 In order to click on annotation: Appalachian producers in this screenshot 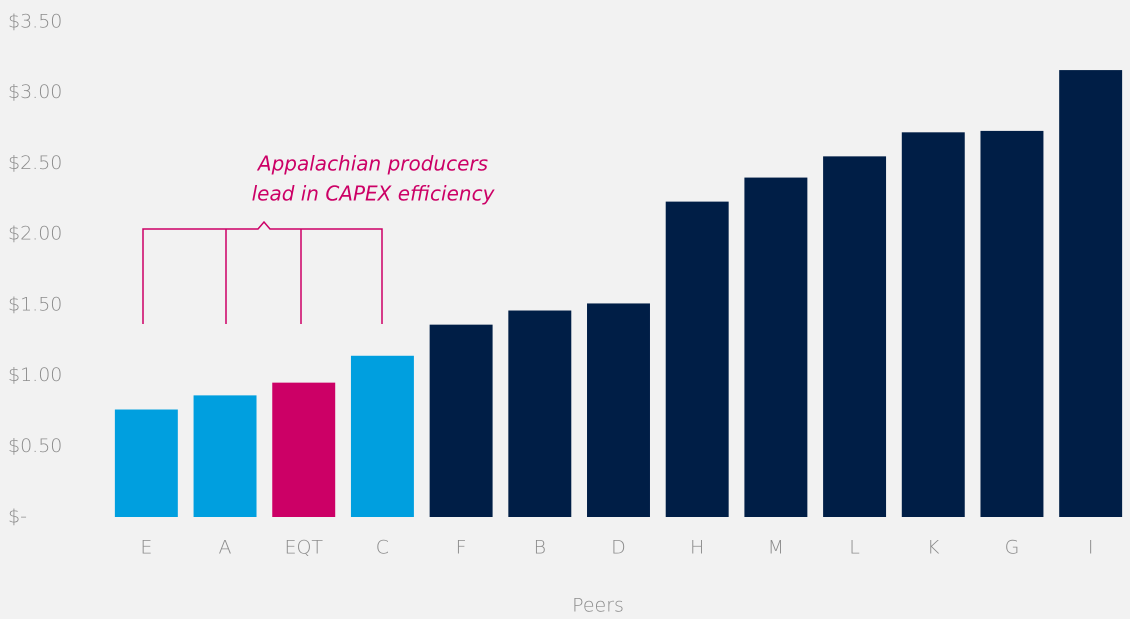, I will do `click(372, 164)`.